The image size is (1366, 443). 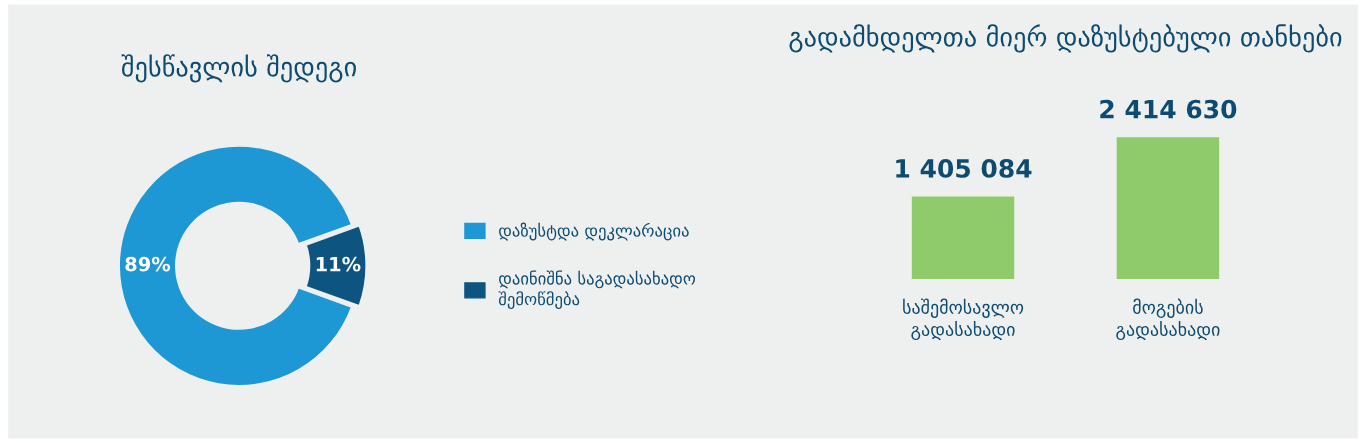 What do you see at coordinates (594, 231) in the screenshot?
I see `legend-label: დაზუსტდა დეკლარაცია` at bounding box center [594, 231].